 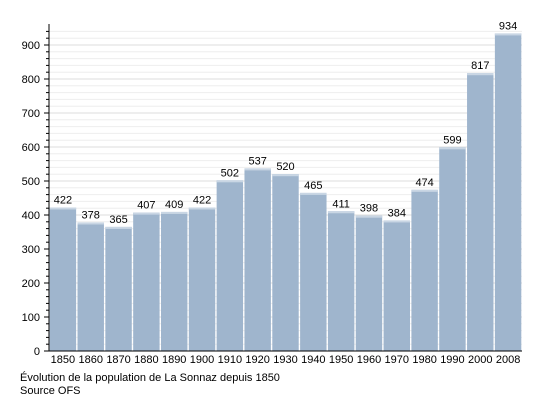 I want to click on x-tick-label: 1970, so click(x=397, y=360).